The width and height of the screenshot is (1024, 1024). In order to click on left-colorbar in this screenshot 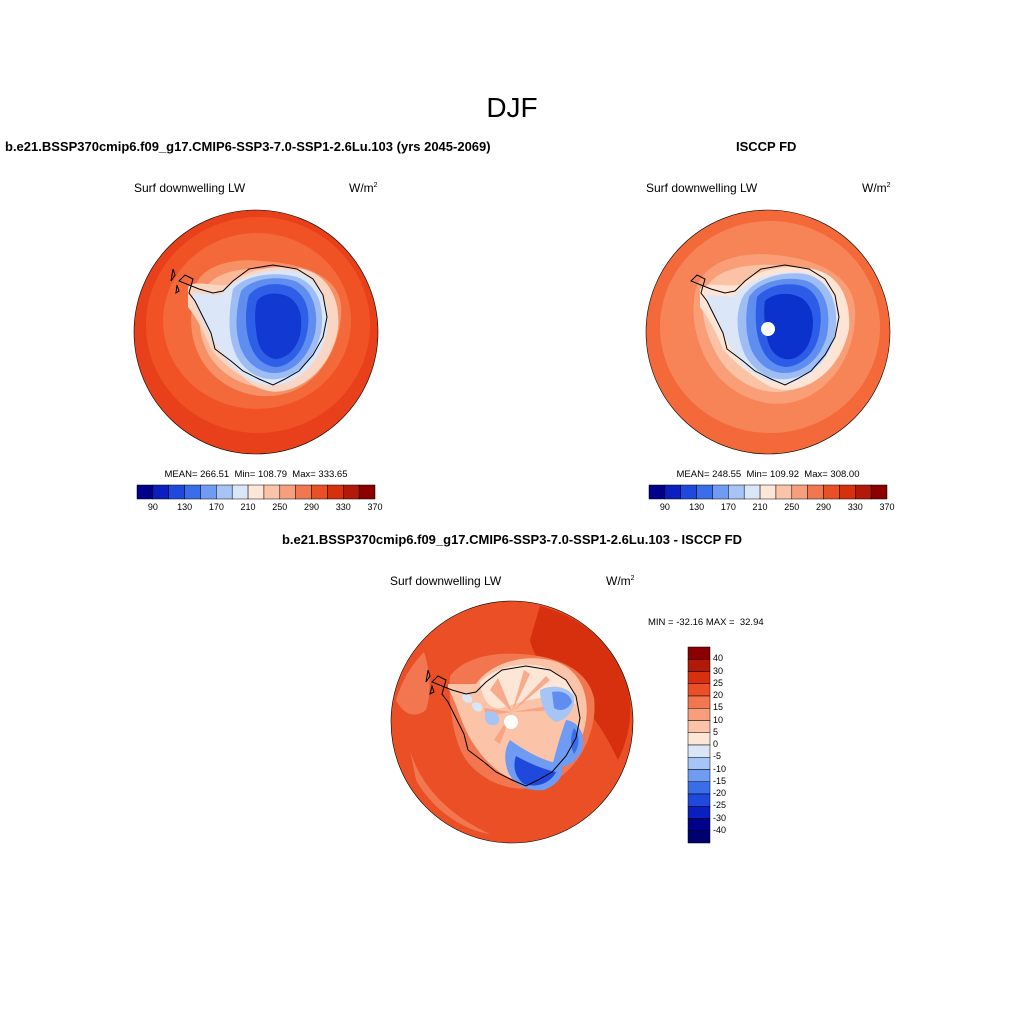, I will do `click(256, 492)`.